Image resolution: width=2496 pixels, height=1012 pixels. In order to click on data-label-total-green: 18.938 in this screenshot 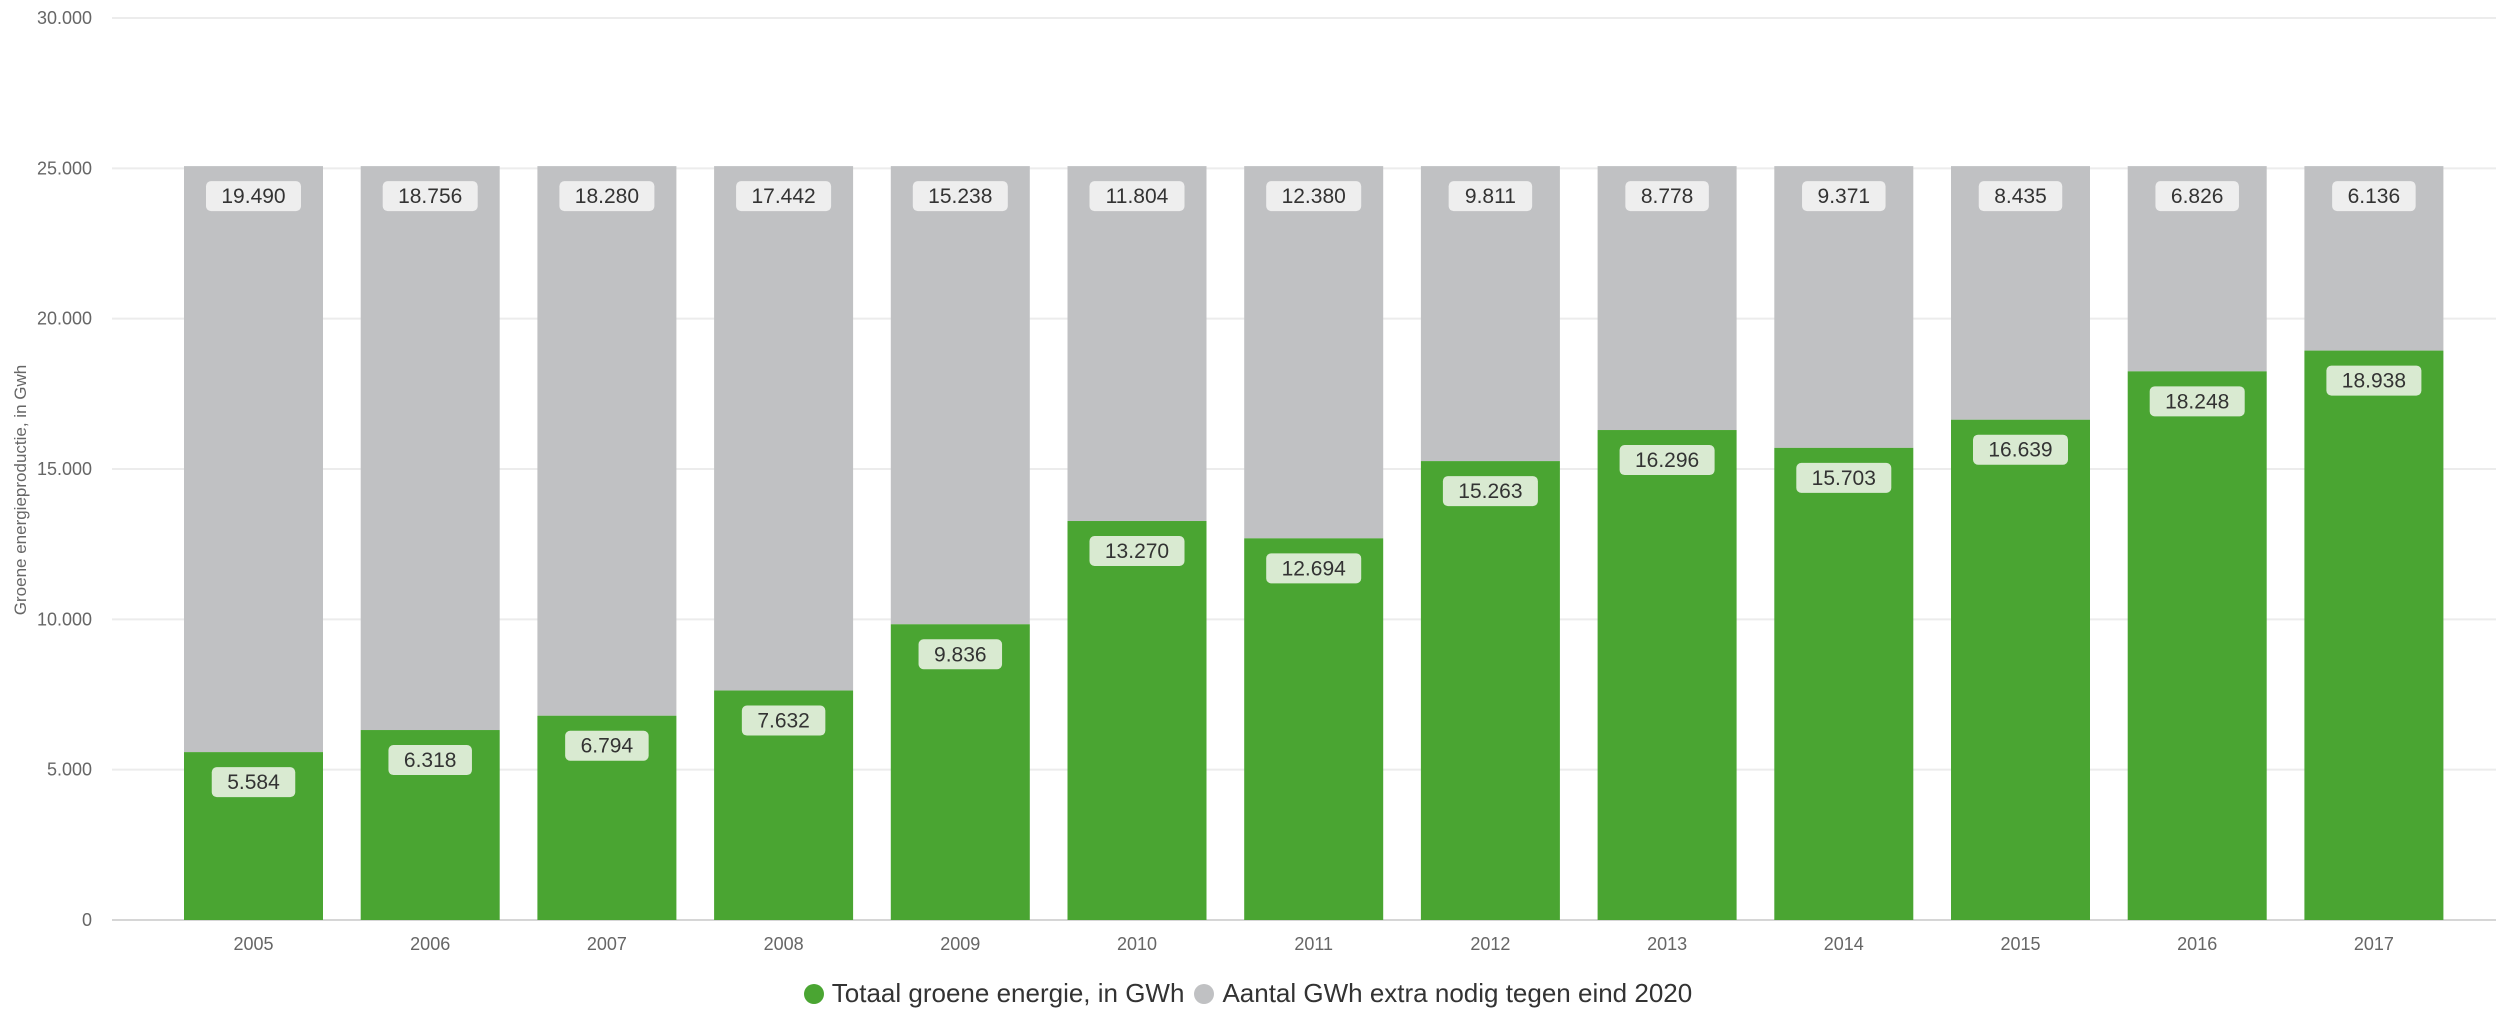, I will do `click(2374, 380)`.